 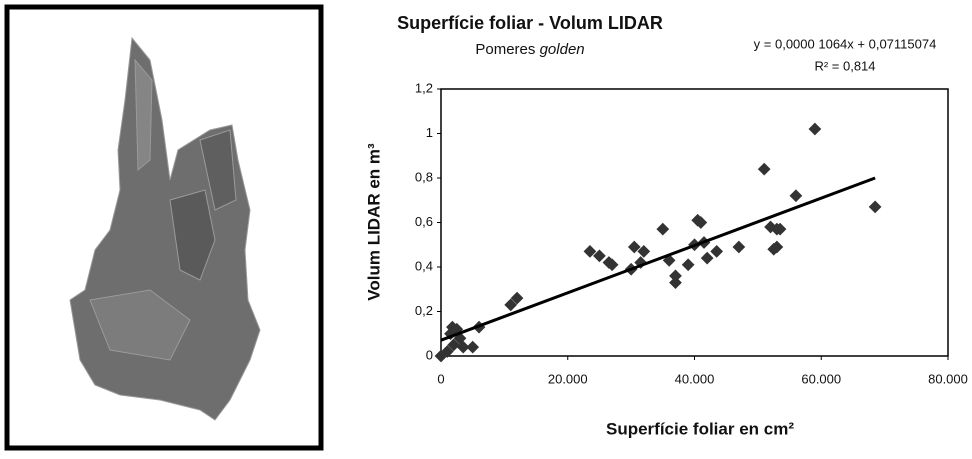 What do you see at coordinates (429, 354) in the screenshot?
I see `y-tick-label: 0` at bounding box center [429, 354].